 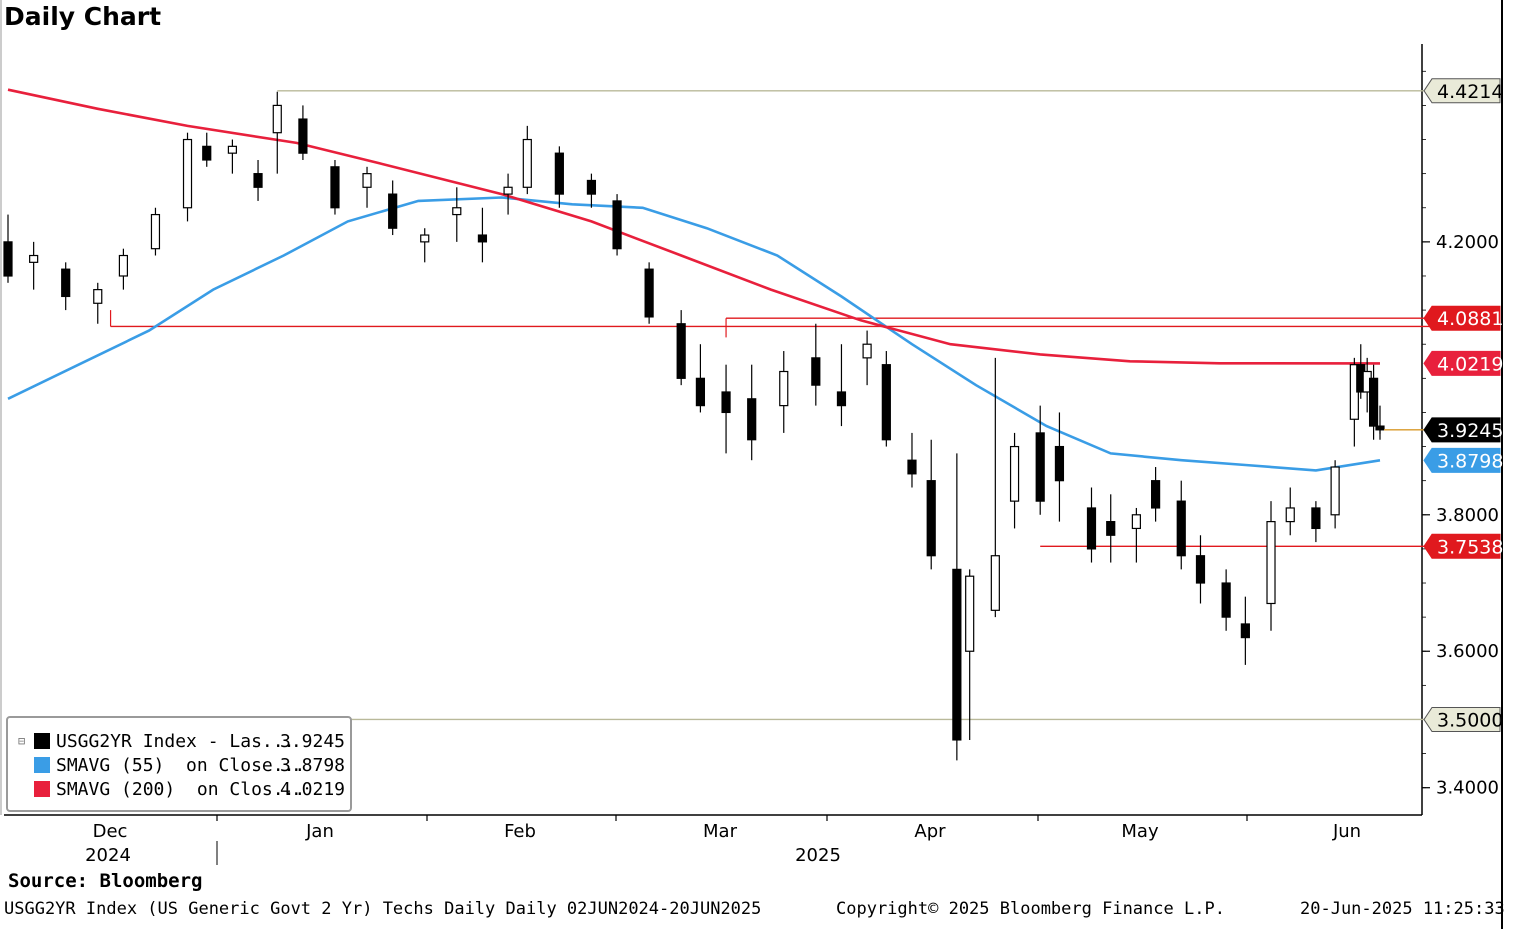 I want to click on y-tick-label: 3.4000, so click(x=1467, y=788).